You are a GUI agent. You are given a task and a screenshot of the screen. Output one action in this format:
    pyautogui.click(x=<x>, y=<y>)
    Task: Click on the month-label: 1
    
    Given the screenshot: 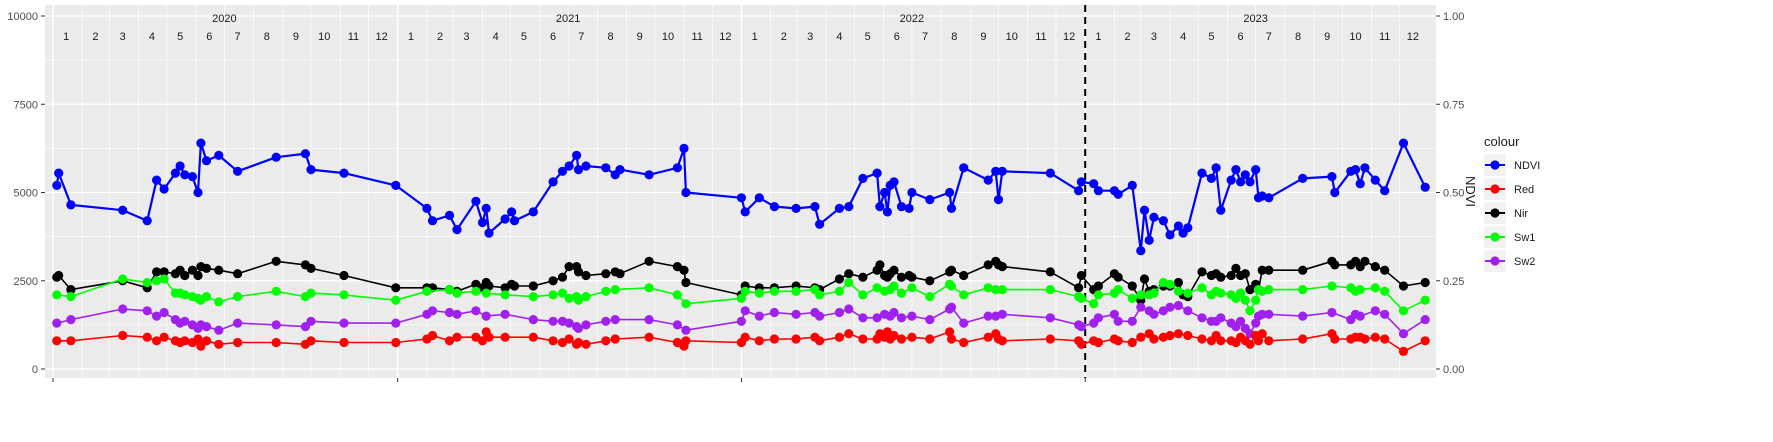 What is the action you would take?
    pyautogui.click(x=755, y=37)
    